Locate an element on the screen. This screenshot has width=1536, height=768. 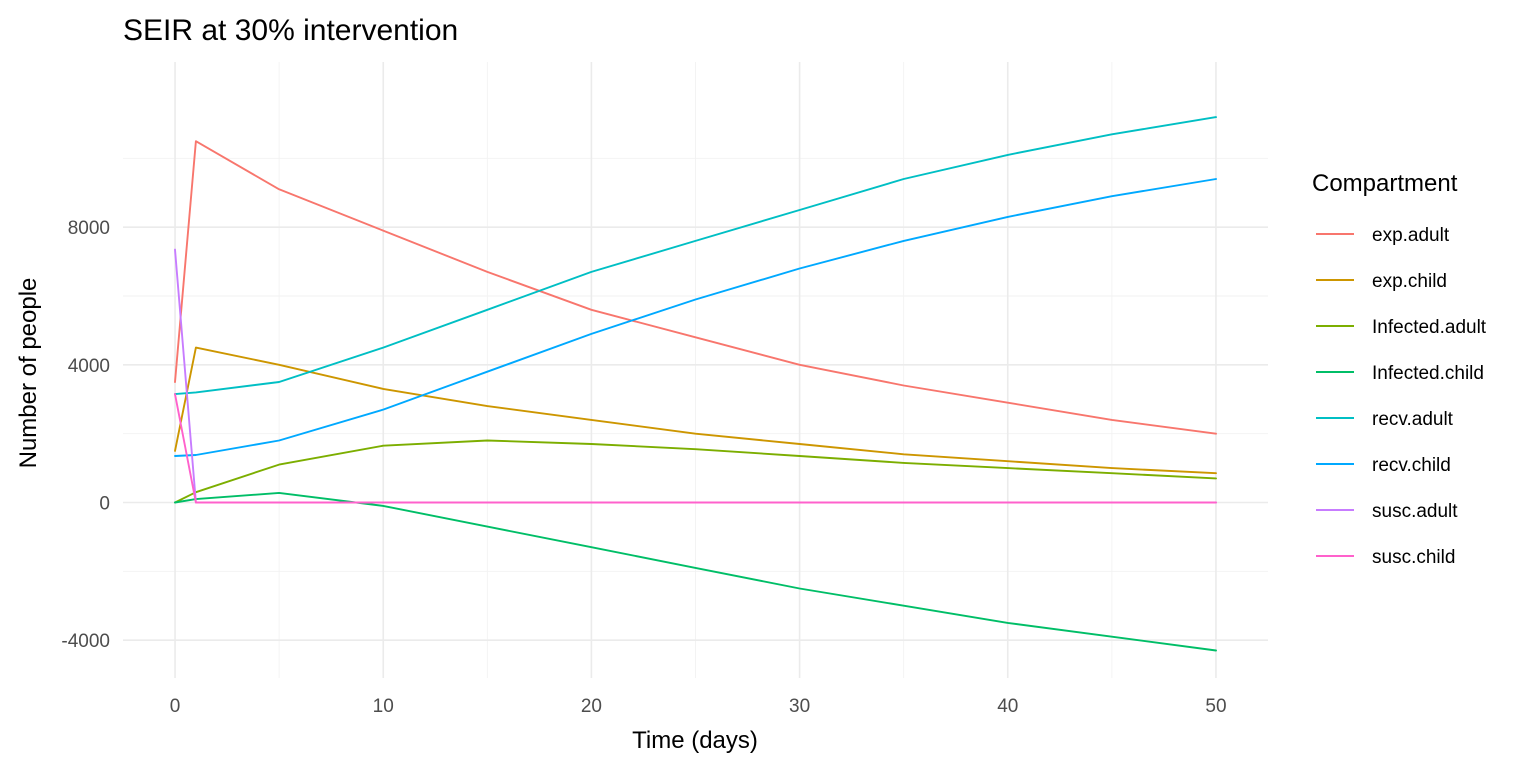
legend-label: susc.adult is located at coordinates (1415, 511).